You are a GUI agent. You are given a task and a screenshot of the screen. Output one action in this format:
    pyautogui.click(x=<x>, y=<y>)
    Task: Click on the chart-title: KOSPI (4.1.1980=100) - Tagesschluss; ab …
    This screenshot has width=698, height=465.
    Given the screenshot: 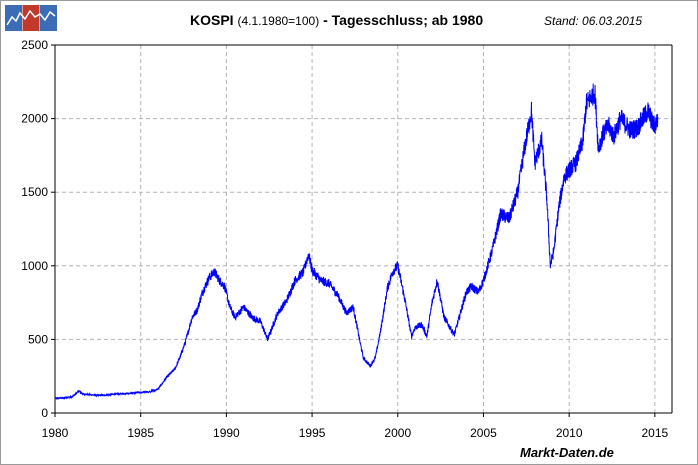 What is the action you would take?
    pyautogui.click(x=336, y=20)
    